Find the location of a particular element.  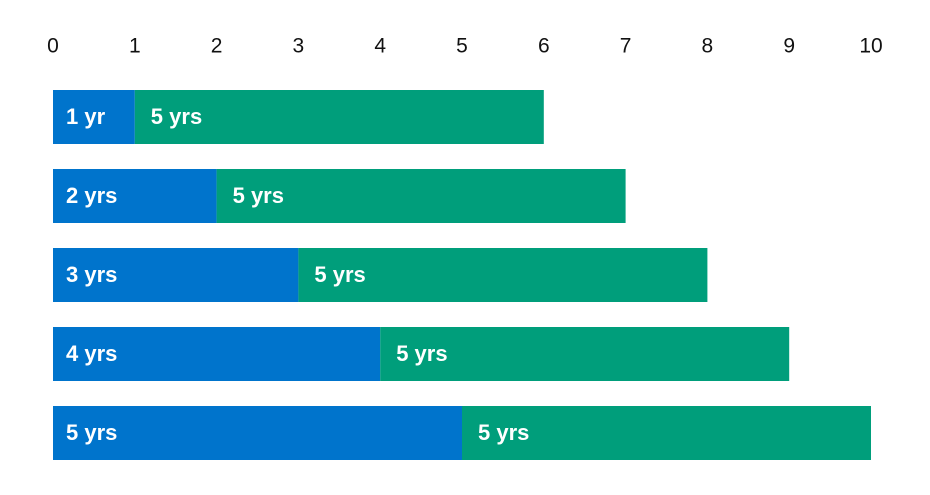

value-label: 4 yrs is located at coordinates (91, 353).